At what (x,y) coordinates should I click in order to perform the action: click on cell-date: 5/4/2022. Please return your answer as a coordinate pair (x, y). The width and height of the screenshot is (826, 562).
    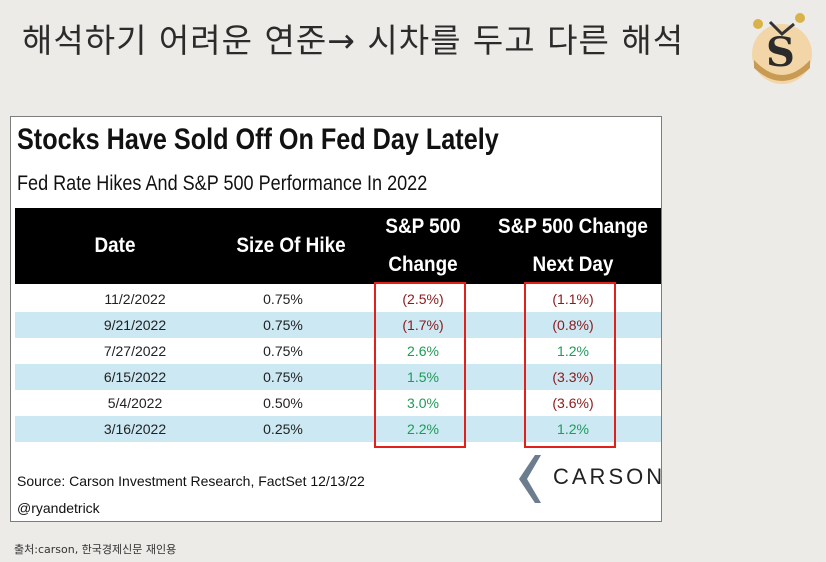
    Looking at the image, I should click on (135, 403).